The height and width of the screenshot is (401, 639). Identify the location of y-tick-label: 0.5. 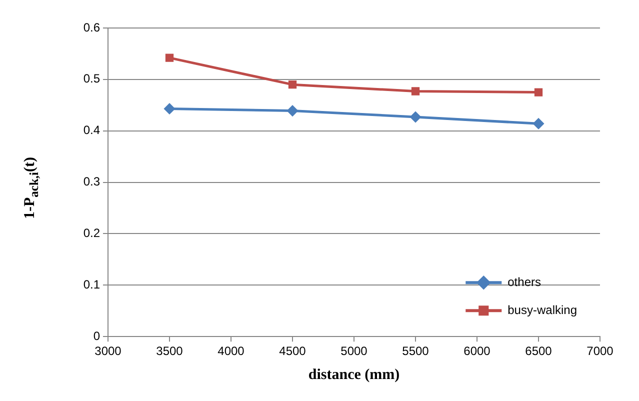
(91, 79).